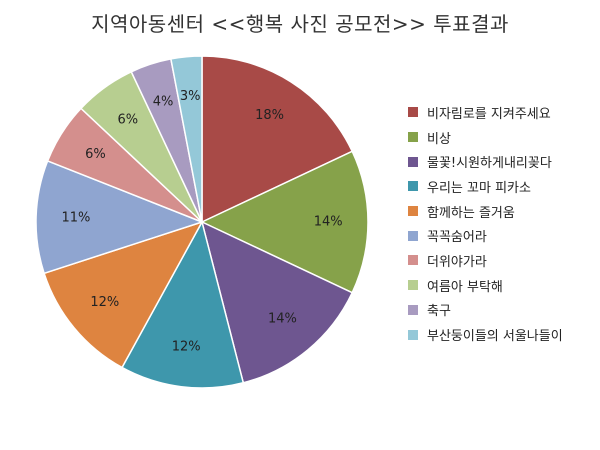 The height and width of the screenshot is (450, 600). I want to click on slice-data-label: 11%, so click(75, 218).